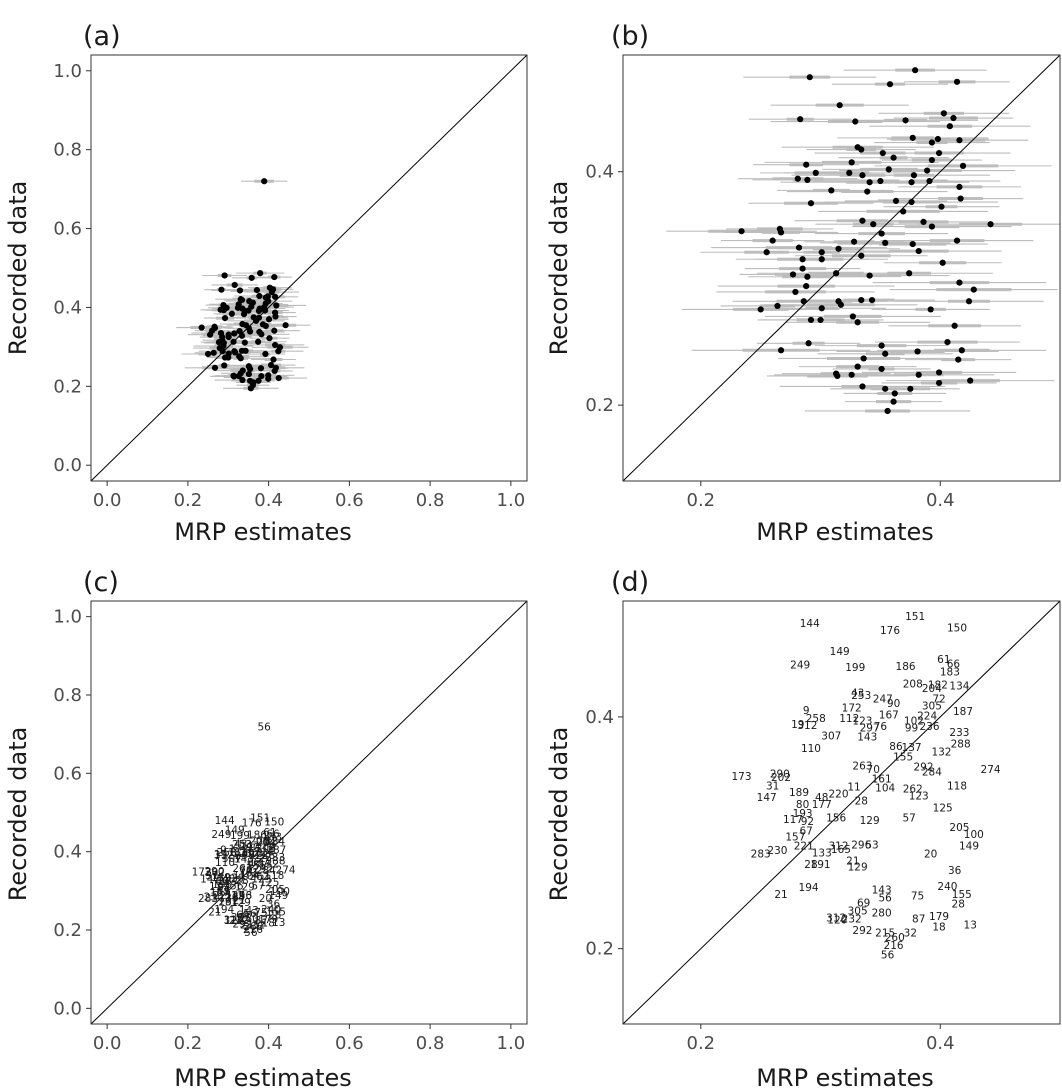  Describe the element at coordinates (894, 946) in the screenshot. I see `point-label: 216` at that location.